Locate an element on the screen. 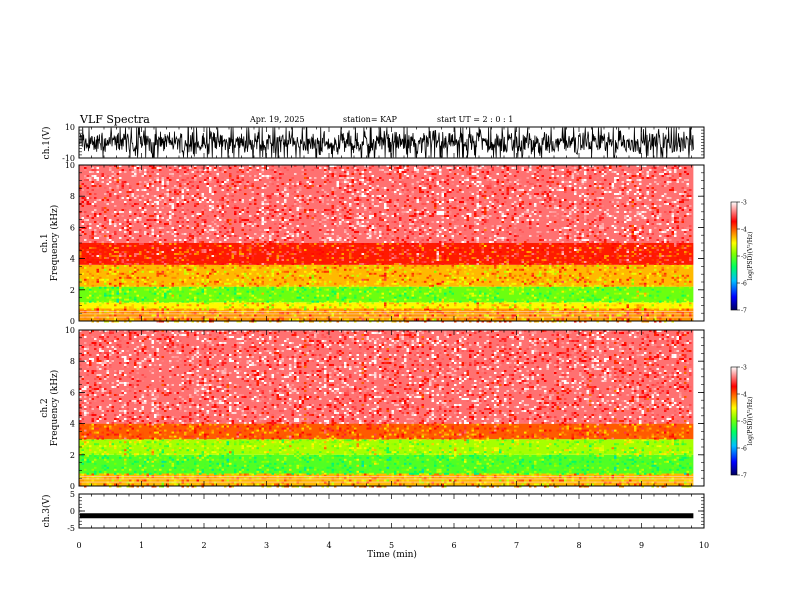 This screenshot has width=792, height=612. waveform-ch1-panel: 10-10 is located at coordinates (383, 143).